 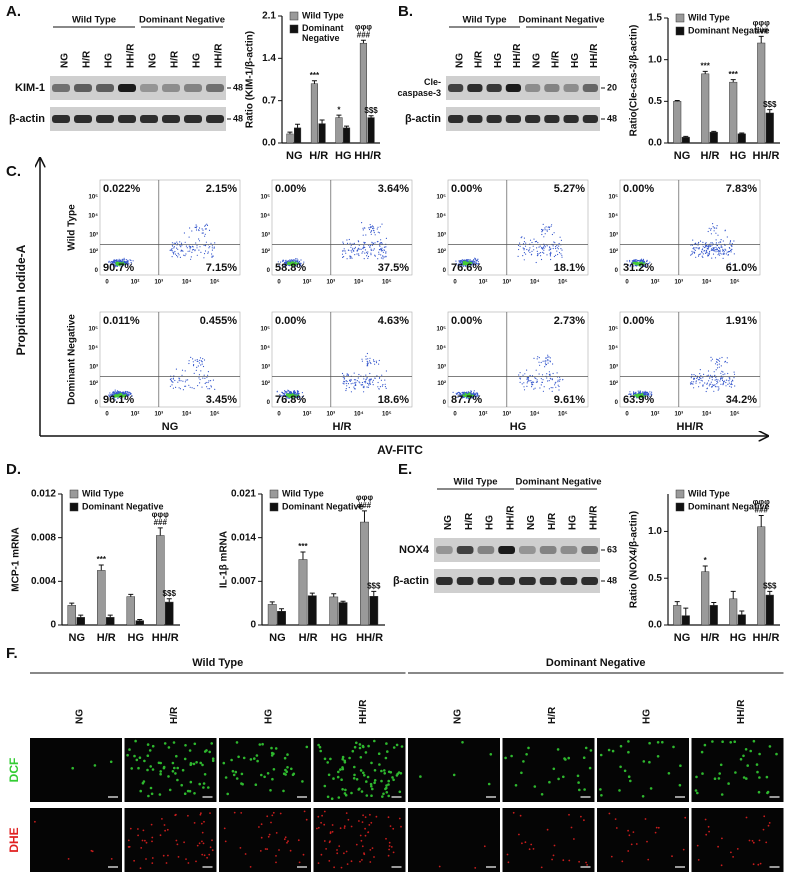 I want to click on flow-row-label: Dominant Negative, so click(x=72, y=359).